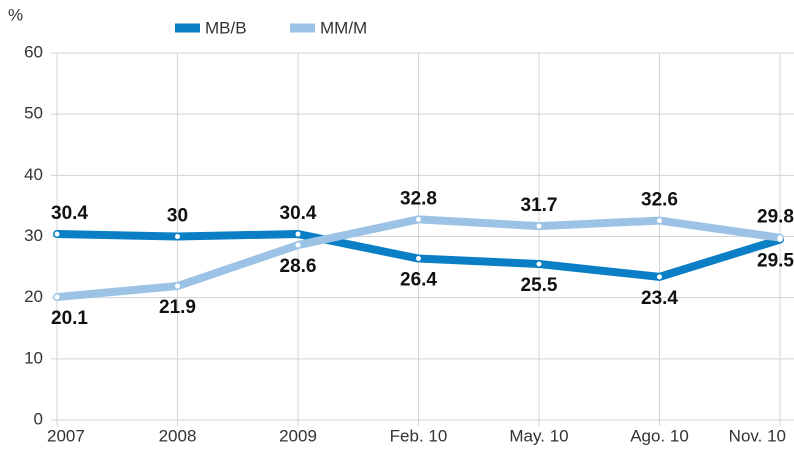 The height and width of the screenshot is (450, 794). What do you see at coordinates (418, 280) in the screenshot?
I see `data-label: 26.4` at bounding box center [418, 280].